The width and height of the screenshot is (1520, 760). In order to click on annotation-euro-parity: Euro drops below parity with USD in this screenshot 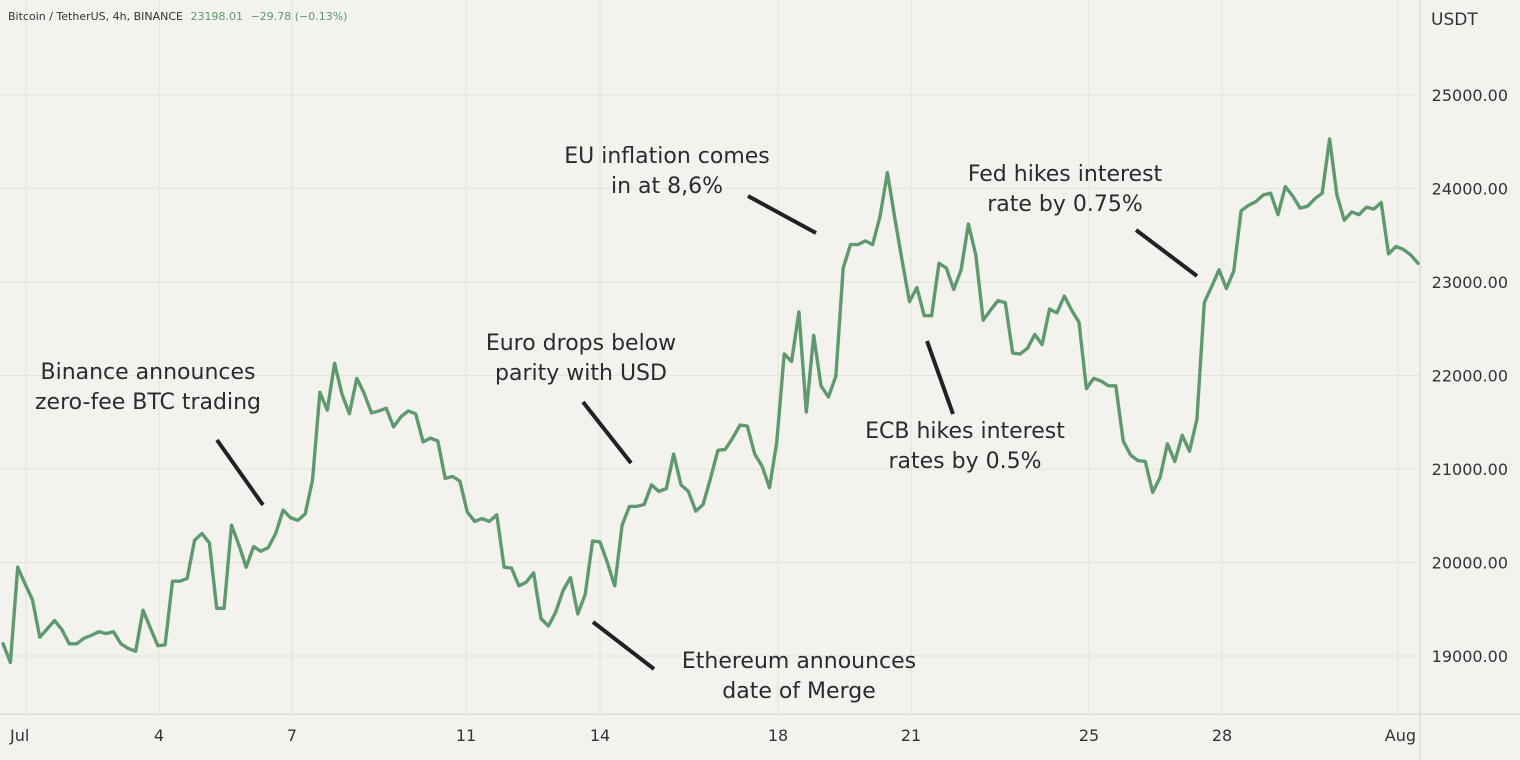, I will do `click(581, 359)`.